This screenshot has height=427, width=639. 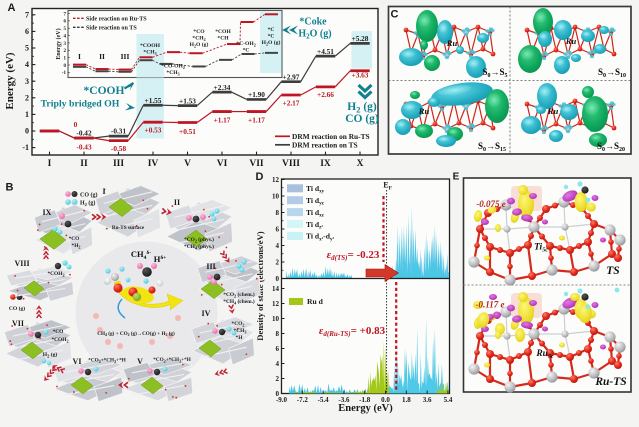 What do you see at coordinates (80, 104) in the screenshot?
I see `svg-text: Triply bridged OH` at bounding box center [80, 104].